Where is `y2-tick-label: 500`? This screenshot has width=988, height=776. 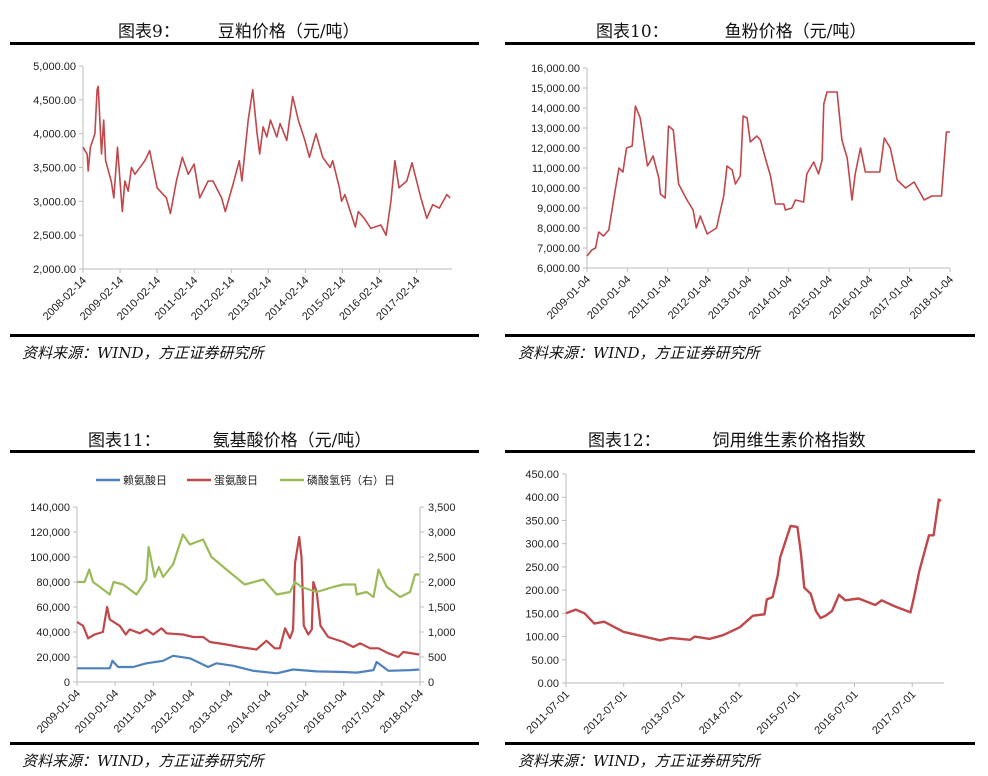 y2-tick-label: 500 is located at coordinates (437, 658).